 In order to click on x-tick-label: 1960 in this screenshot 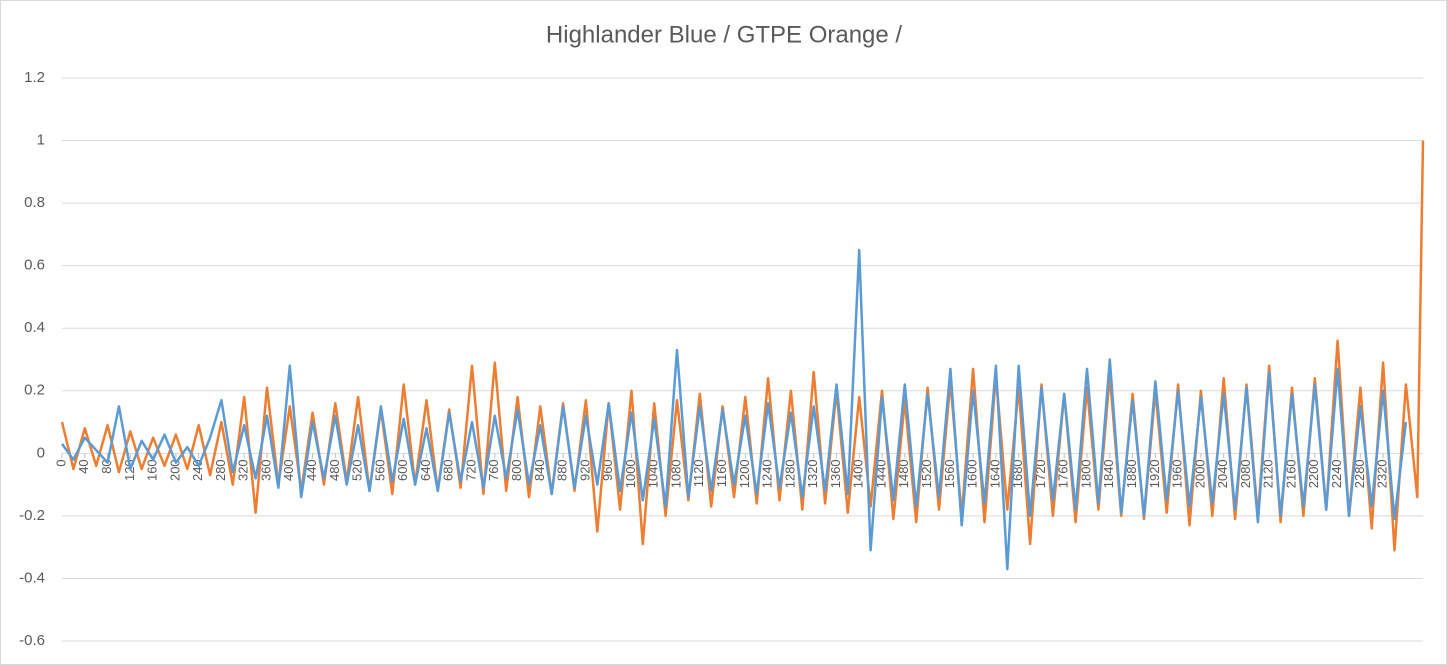, I will do `click(1177, 473)`.